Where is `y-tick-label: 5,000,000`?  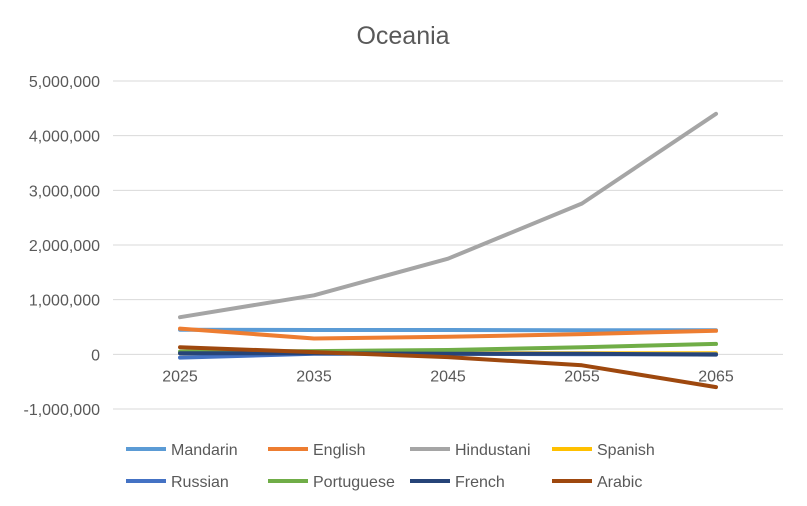 y-tick-label: 5,000,000 is located at coordinates (64, 82).